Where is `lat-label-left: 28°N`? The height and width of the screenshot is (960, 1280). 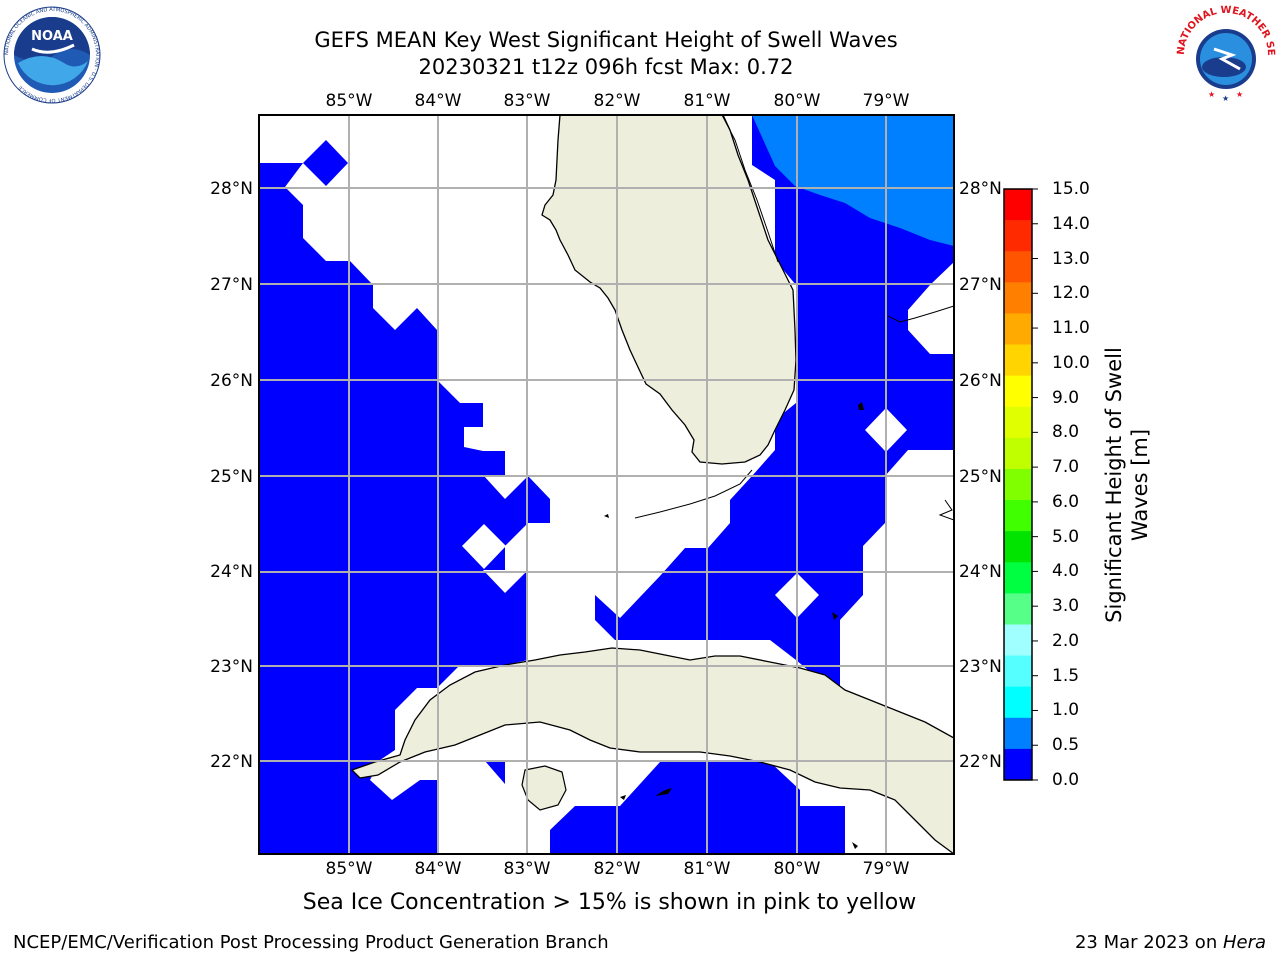 lat-label-left: 28°N is located at coordinates (231, 189).